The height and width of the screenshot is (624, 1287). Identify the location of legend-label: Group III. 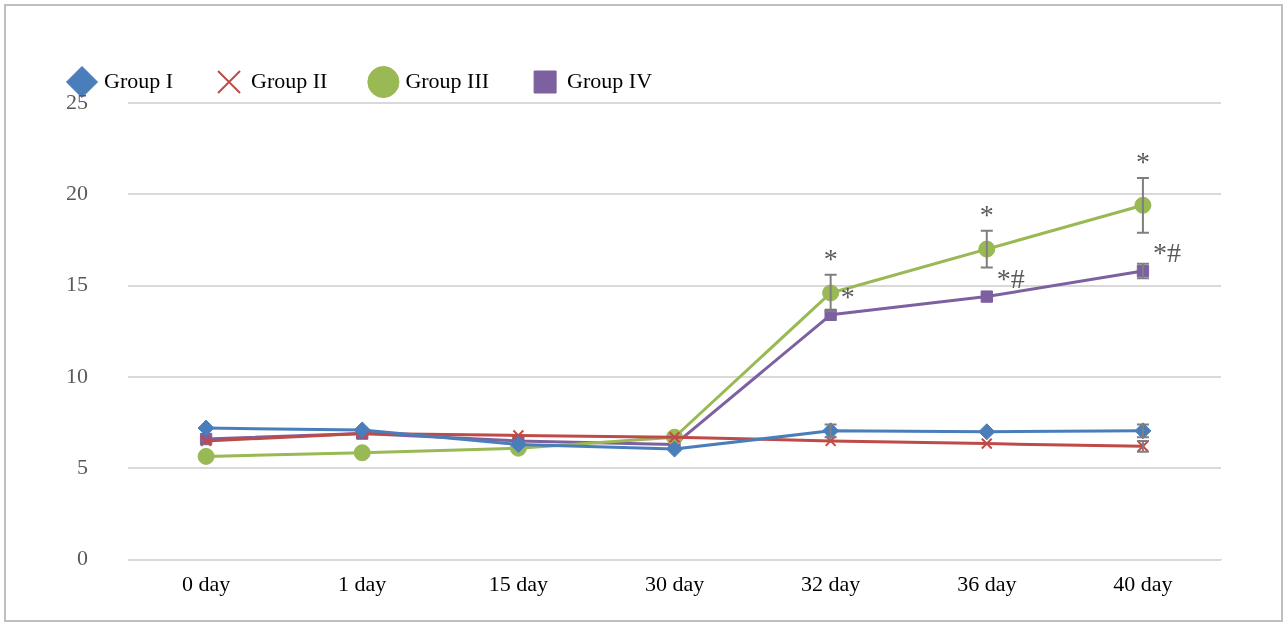
(447, 80).